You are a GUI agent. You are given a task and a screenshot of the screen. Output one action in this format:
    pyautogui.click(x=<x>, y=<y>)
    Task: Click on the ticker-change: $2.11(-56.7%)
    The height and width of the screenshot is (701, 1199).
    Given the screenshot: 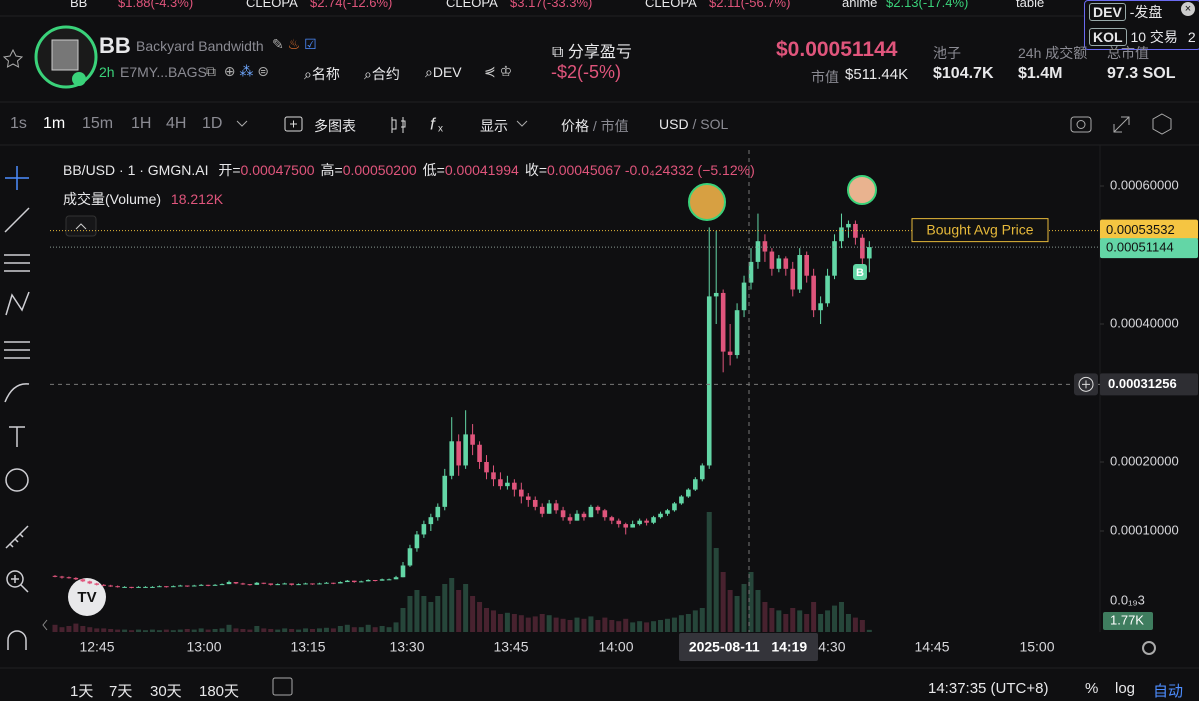 What is the action you would take?
    pyautogui.click(x=750, y=5)
    